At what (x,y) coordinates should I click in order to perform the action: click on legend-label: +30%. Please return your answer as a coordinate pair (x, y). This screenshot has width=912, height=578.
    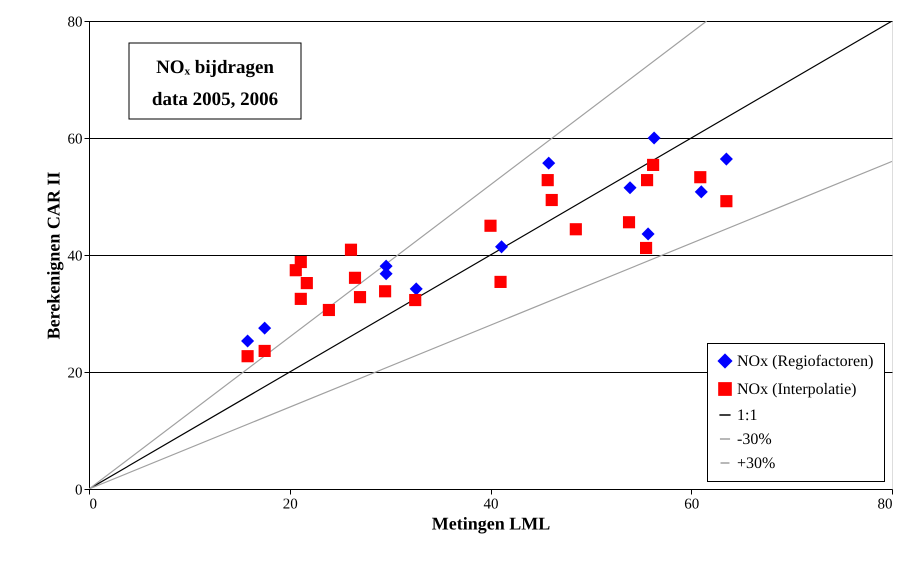
    Looking at the image, I should click on (756, 463).